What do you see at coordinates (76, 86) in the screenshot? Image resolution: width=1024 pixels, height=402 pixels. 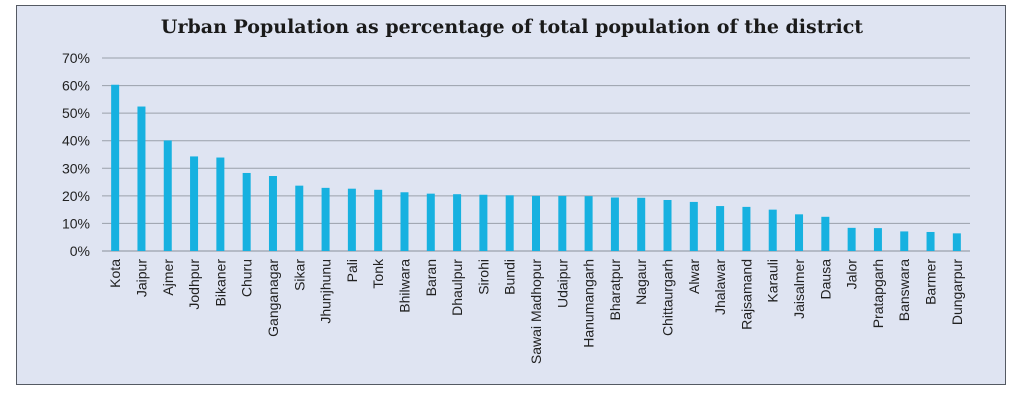 I see `y-tick-label: 60%` at bounding box center [76, 86].